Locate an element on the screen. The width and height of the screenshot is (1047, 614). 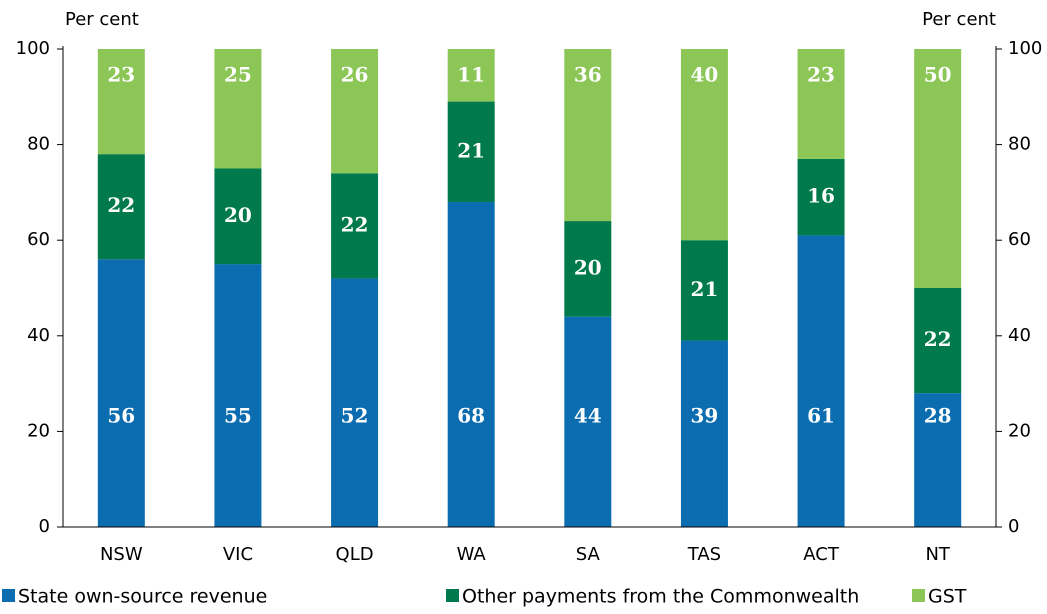
data-label: 50 is located at coordinates (938, 75).